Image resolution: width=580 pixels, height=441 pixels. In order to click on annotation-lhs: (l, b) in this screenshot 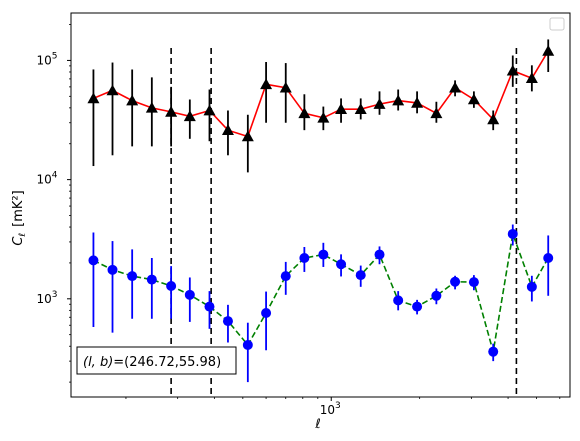, I will do `click(98, 362)`.